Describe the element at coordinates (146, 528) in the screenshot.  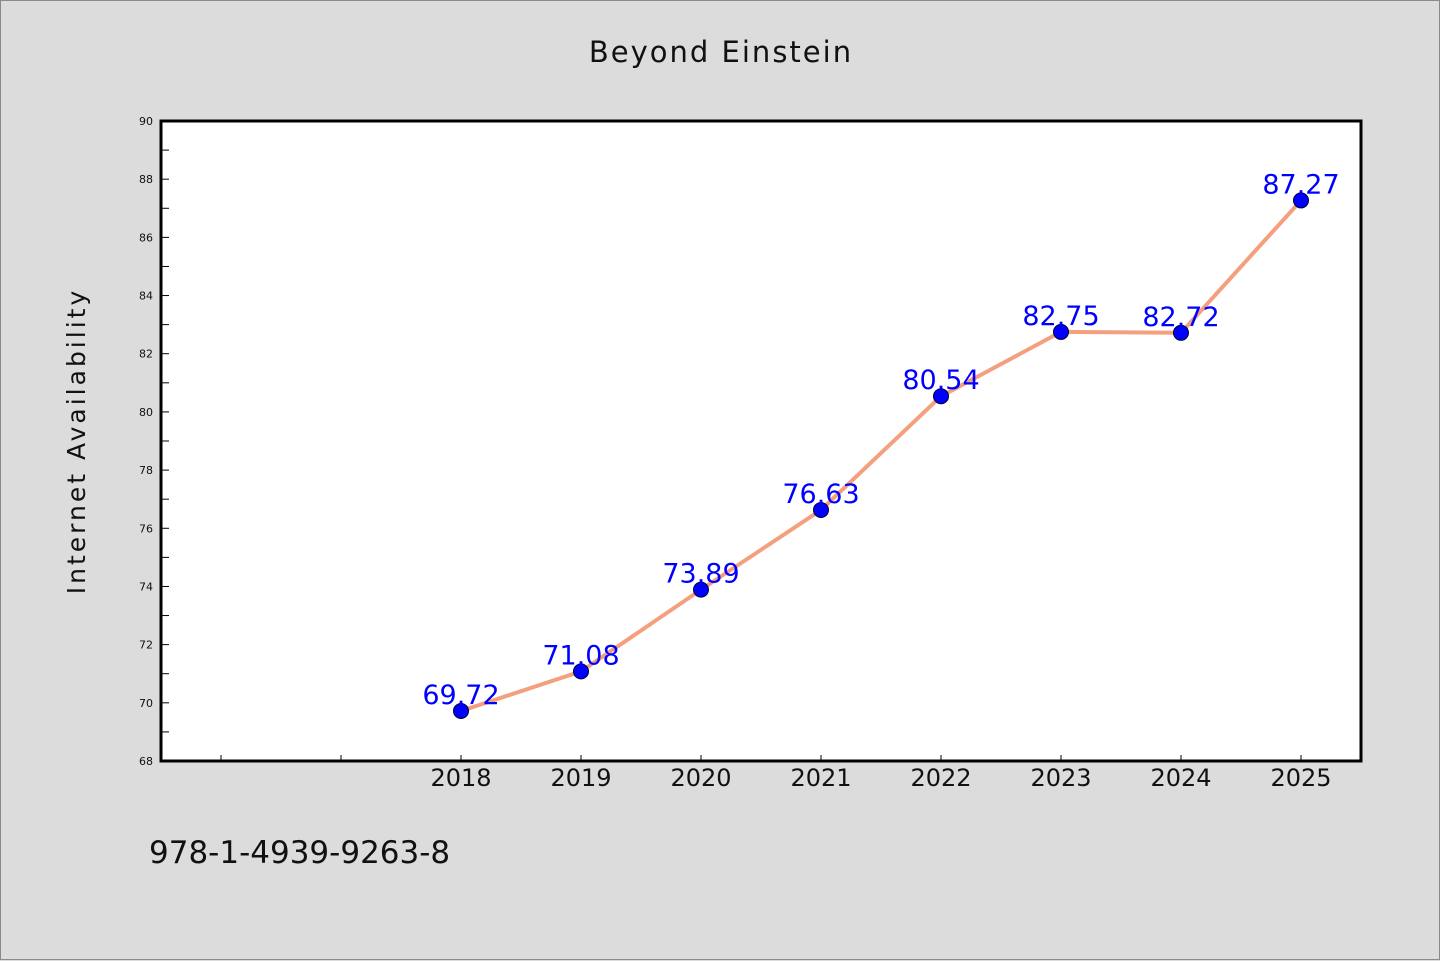
I see `y-tick-label: 76` at that location.